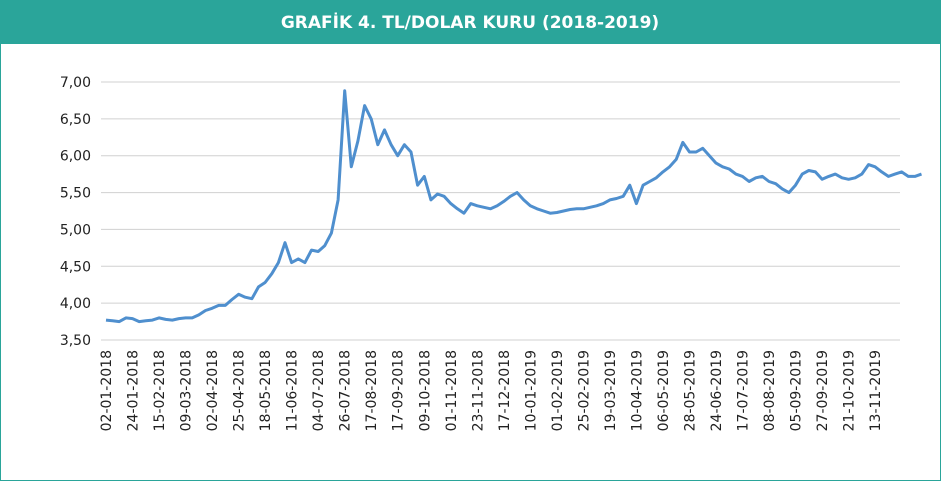 This screenshot has height=481, width=941. Describe the element at coordinates (690, 390) in the screenshot. I see `x-tick-label: 28-05-2019` at that location.